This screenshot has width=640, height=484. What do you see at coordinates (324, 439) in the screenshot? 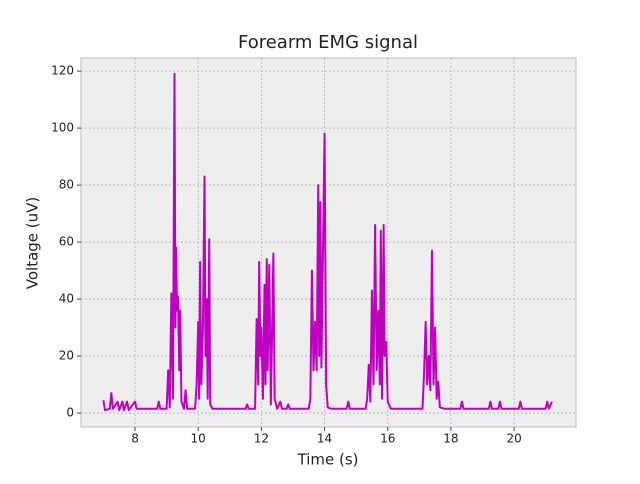
I see `x-tick-label: 14` at bounding box center [324, 439].